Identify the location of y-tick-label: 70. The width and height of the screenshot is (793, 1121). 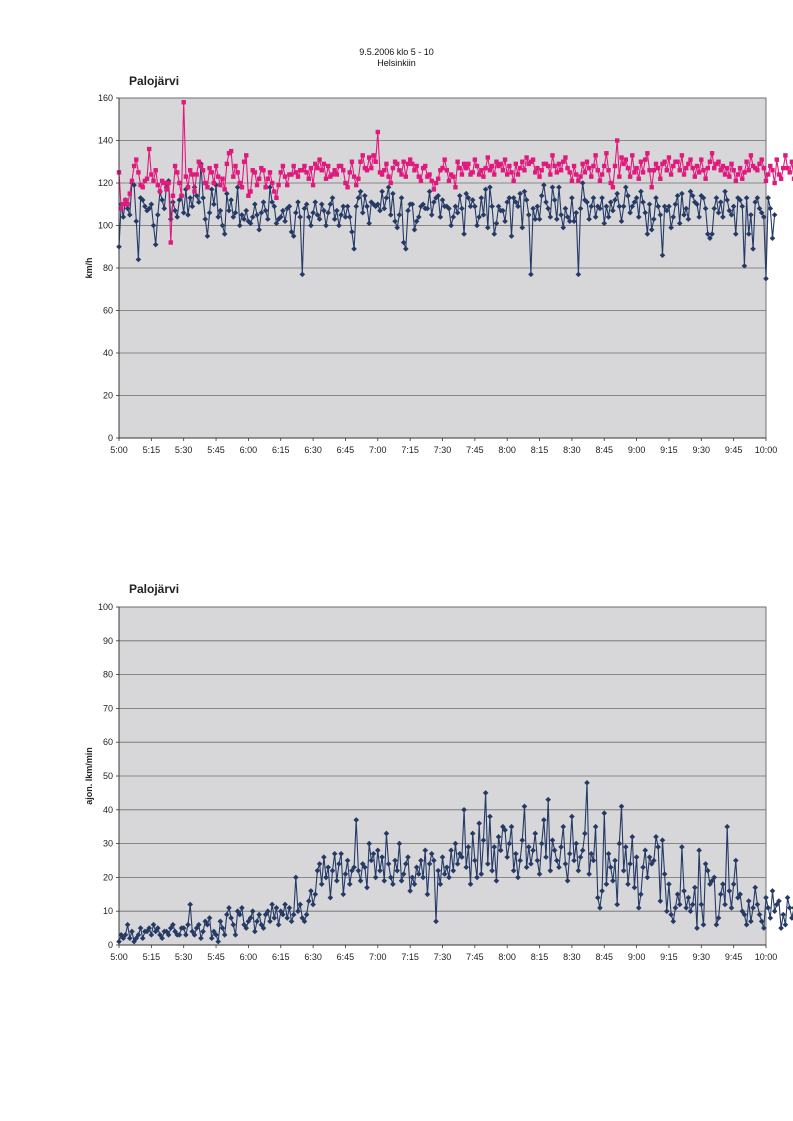
(108, 708).